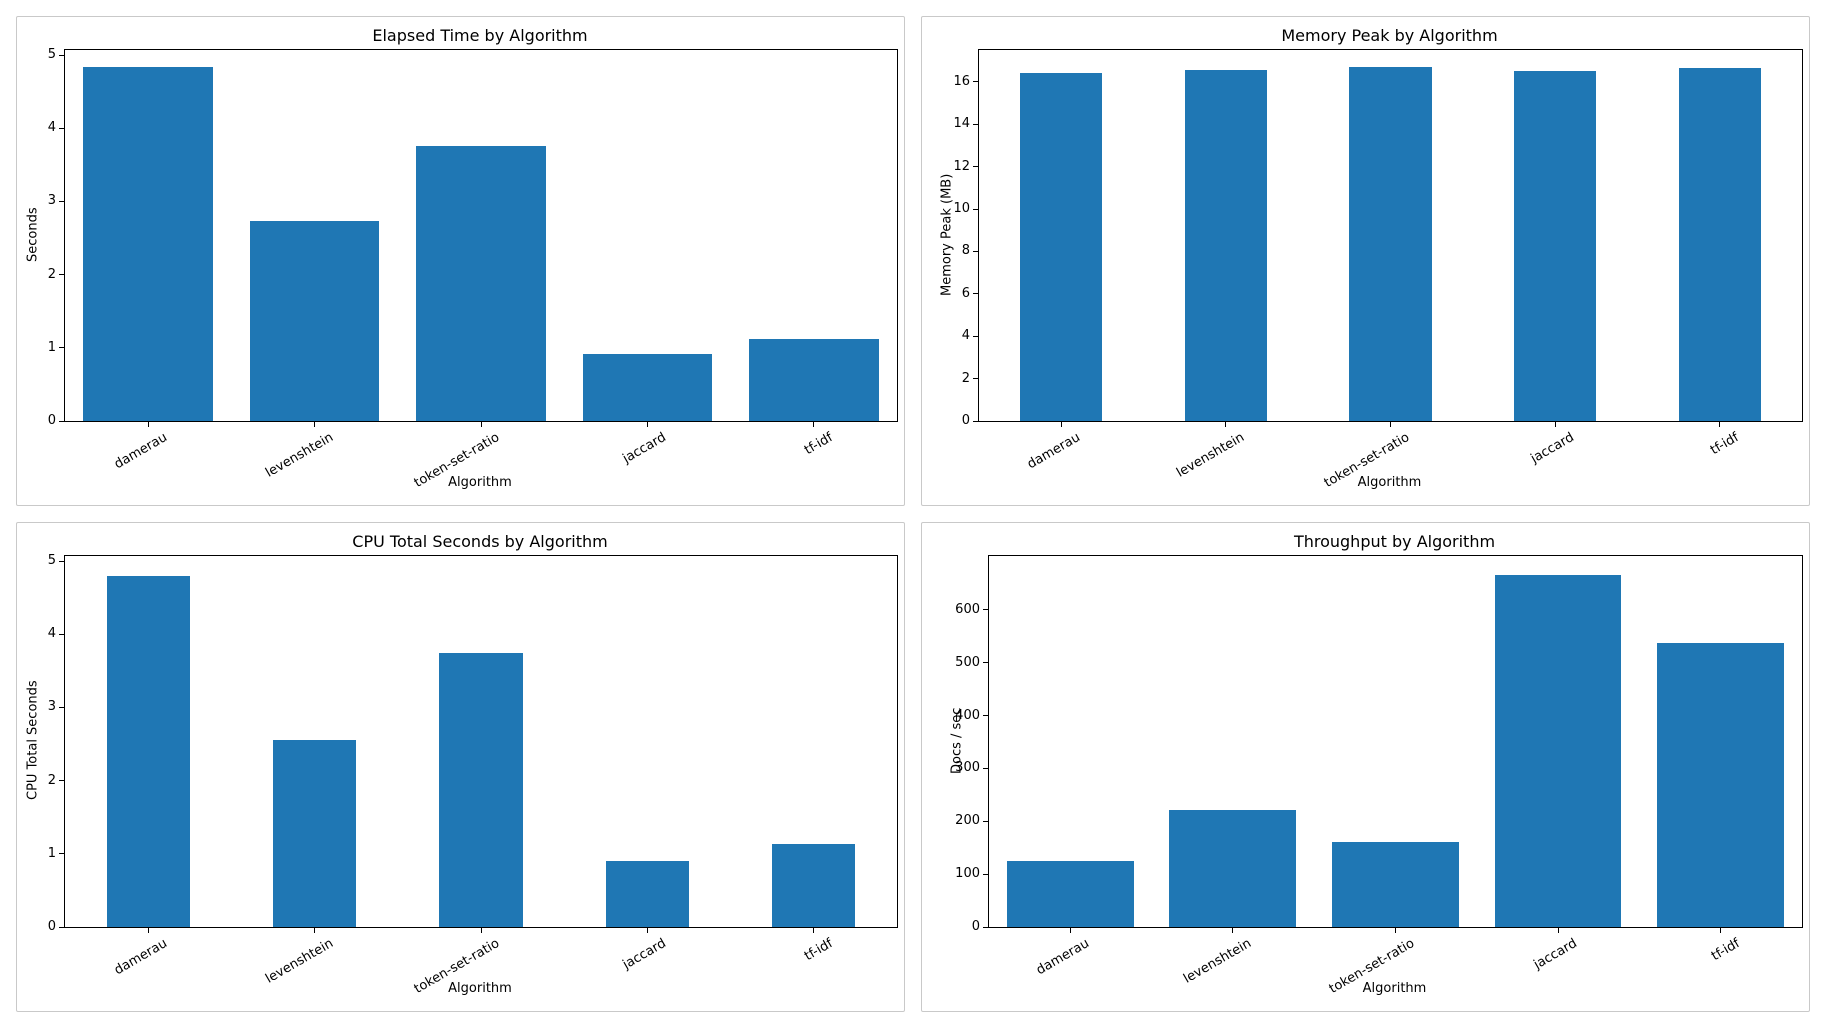 This screenshot has height=1028, width=1826. Describe the element at coordinates (51, 347) in the screenshot. I see `y-tick-label: 1` at that location.